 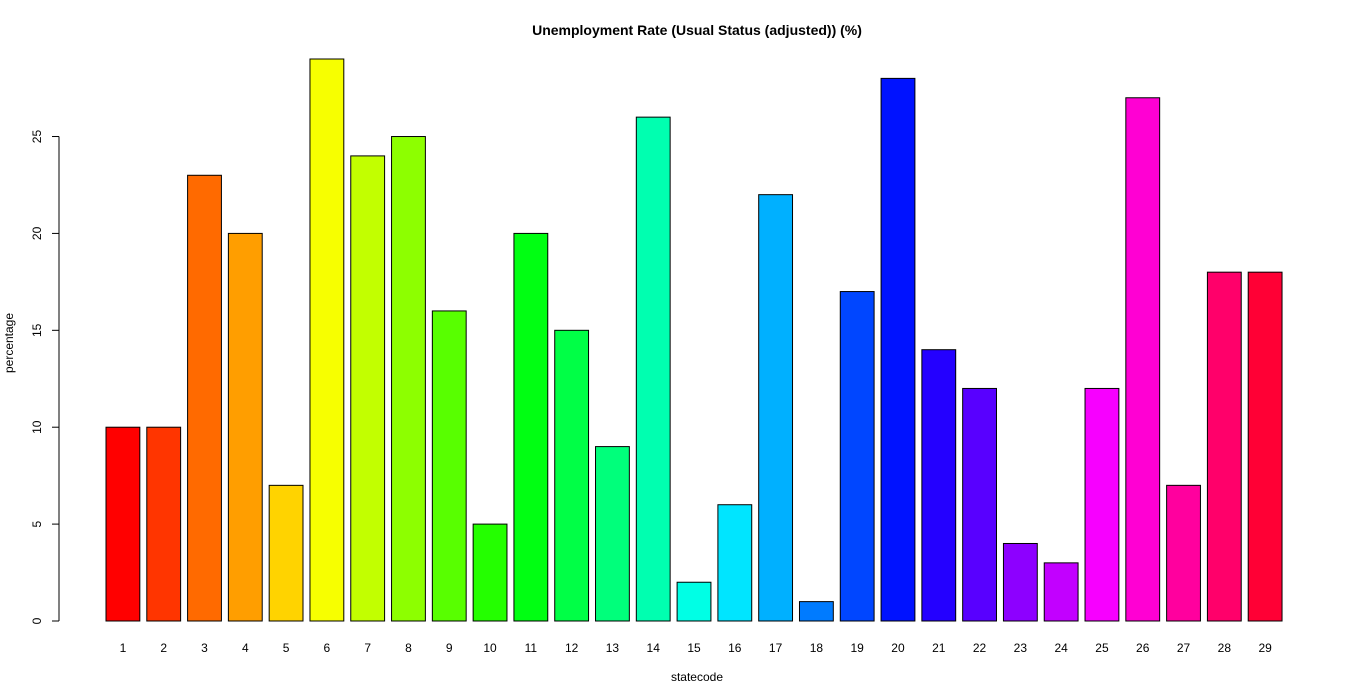 What do you see at coordinates (817, 648) in the screenshot?
I see `x-tick-label: 18` at bounding box center [817, 648].